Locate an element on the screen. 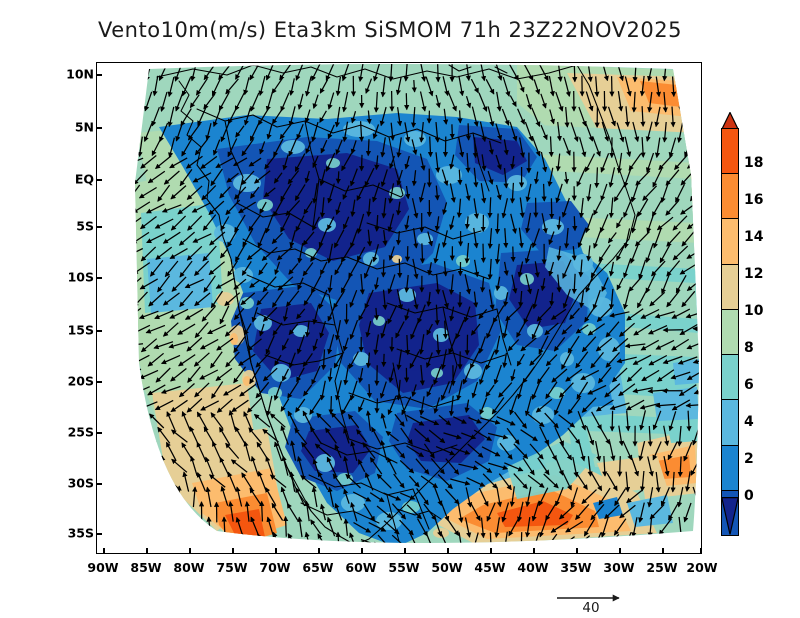  ytick-label-15S: 15S is located at coordinates (80, 330).